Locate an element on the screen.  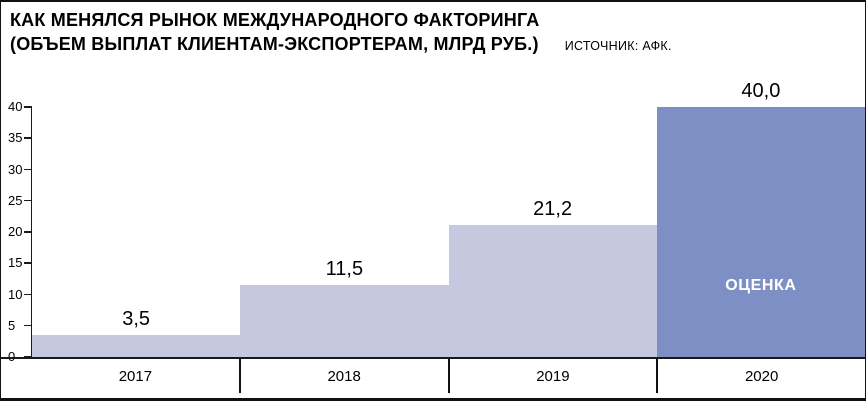
x-axis: 2017 2018 2019 2020 is located at coordinates (448, 376).